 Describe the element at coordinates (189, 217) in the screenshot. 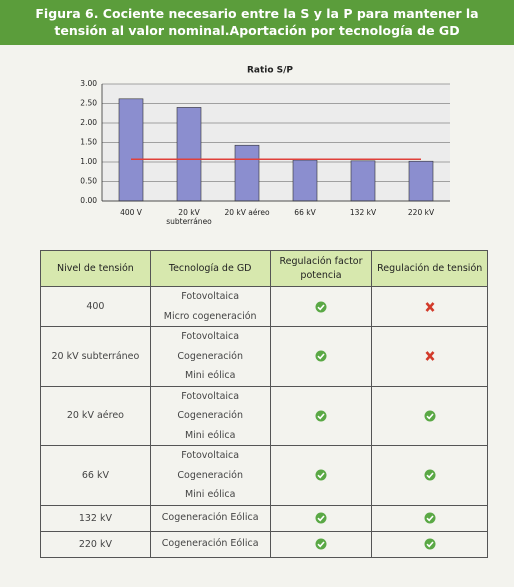

I see `x-tick-label: 20 kV subterráneo` at that location.